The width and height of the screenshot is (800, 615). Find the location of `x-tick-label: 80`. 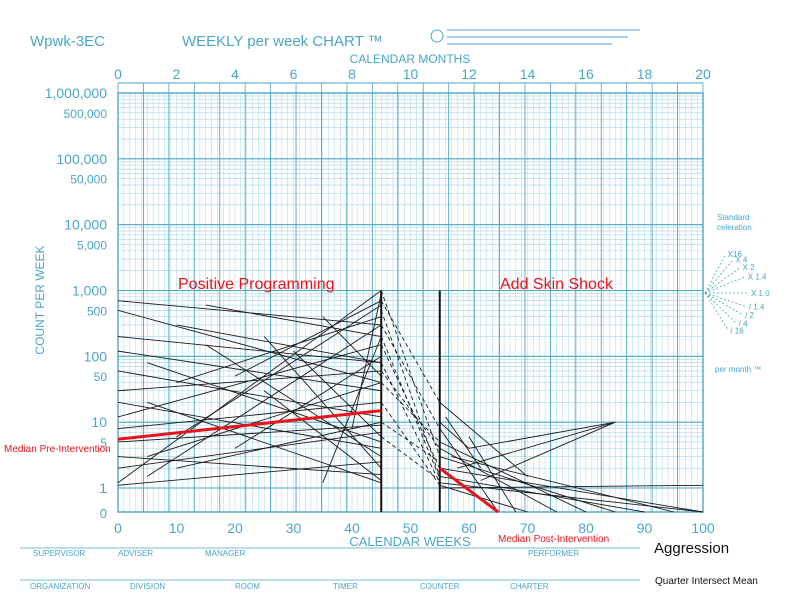

x-tick-label: 80 is located at coordinates (586, 528).